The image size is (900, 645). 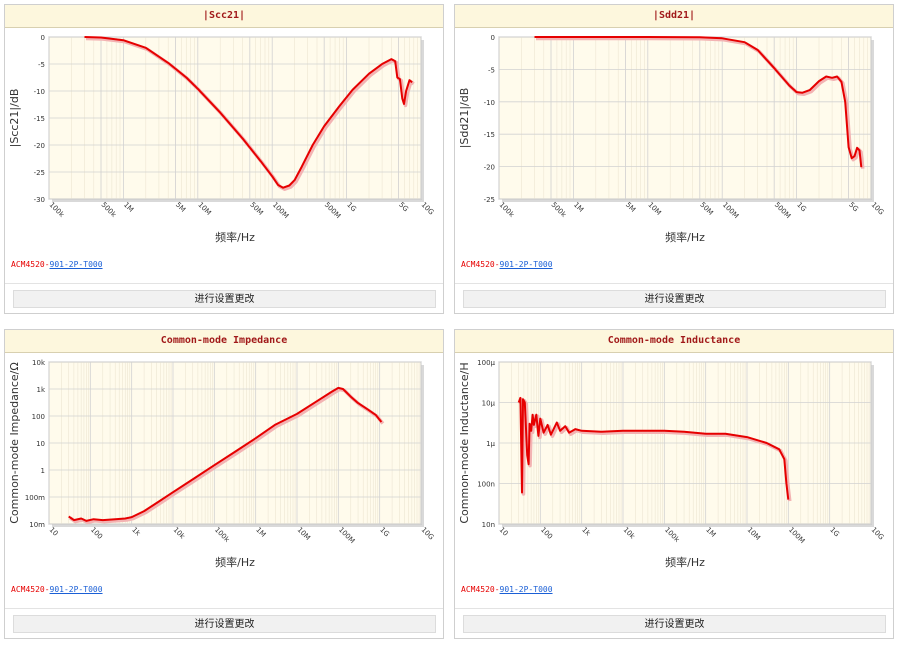 I want to click on y-axis-label: |Scc21|/dB, so click(x=14, y=118).